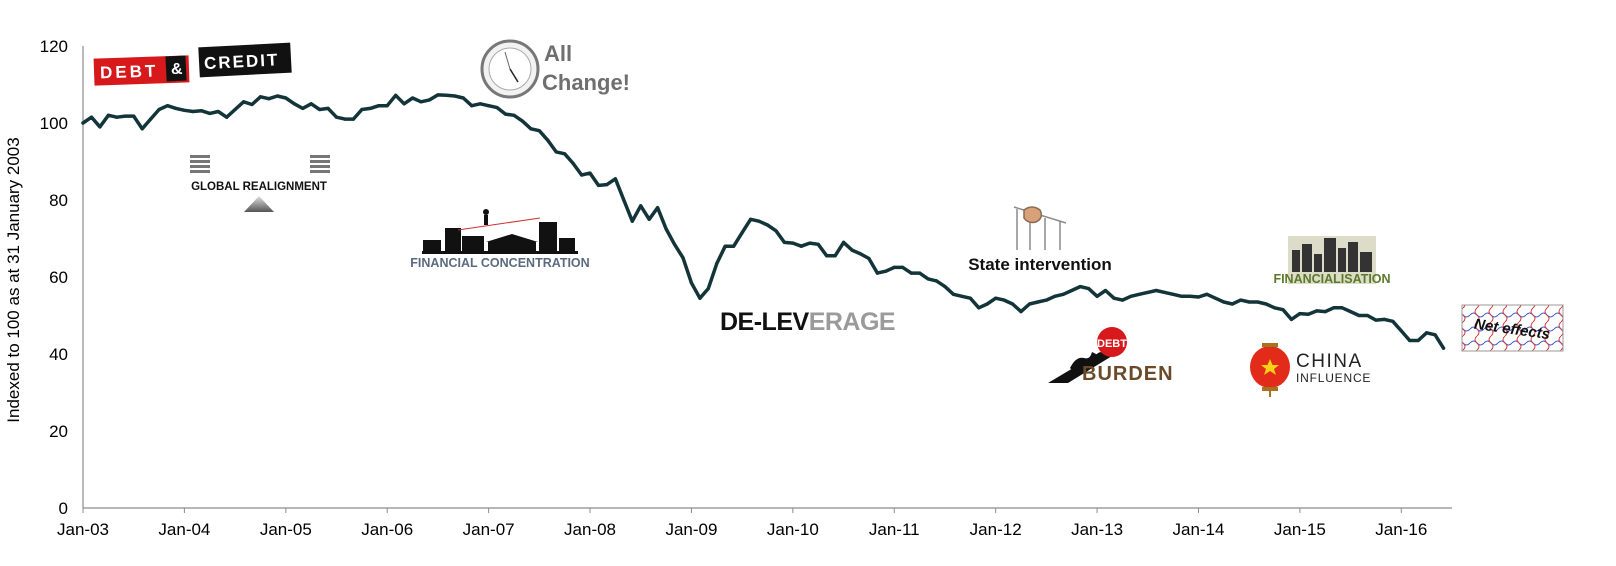 Image resolution: width=1616 pixels, height=566 pixels. I want to click on slope-icon, so click(1080, 367).